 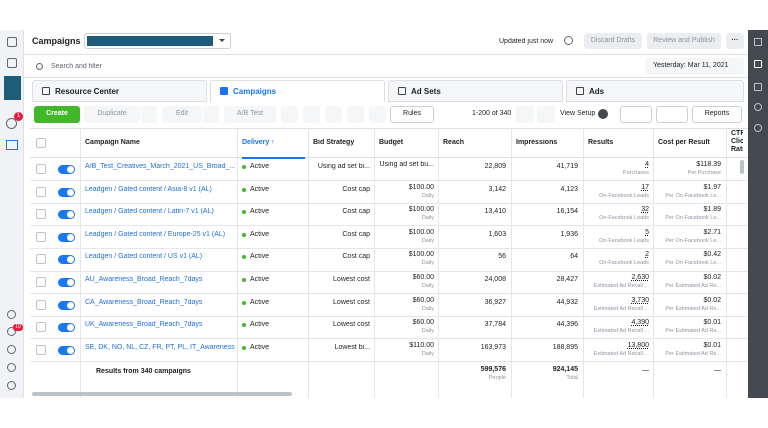 I want to click on cost-per-result: $0.42, so click(x=687, y=255).